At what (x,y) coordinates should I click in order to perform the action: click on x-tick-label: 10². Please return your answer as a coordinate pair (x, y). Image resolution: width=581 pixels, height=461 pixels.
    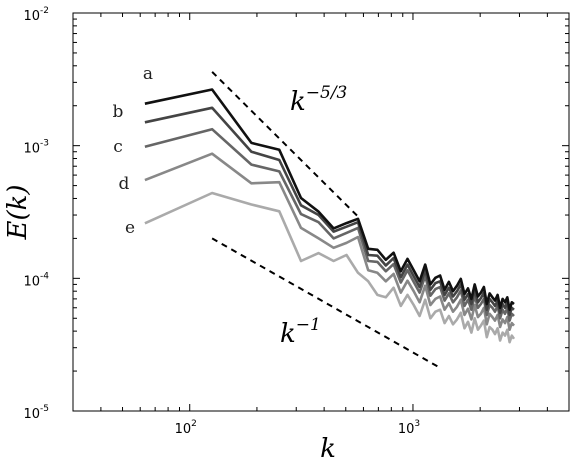
    Looking at the image, I should click on (186, 428).